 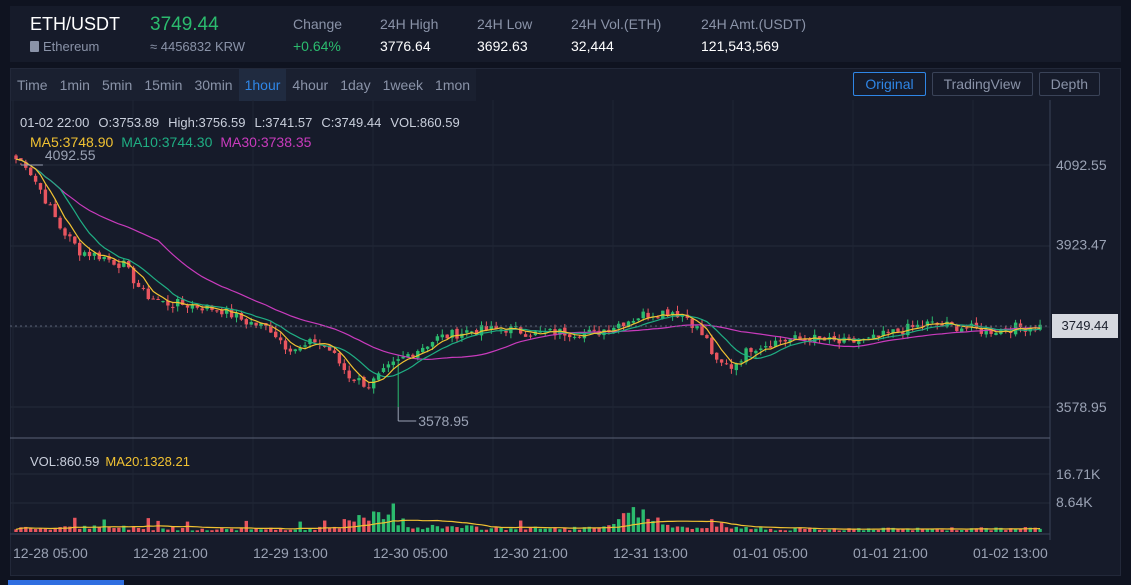 I want to click on time-tick-label: 12-29 13:00, so click(x=290, y=553).